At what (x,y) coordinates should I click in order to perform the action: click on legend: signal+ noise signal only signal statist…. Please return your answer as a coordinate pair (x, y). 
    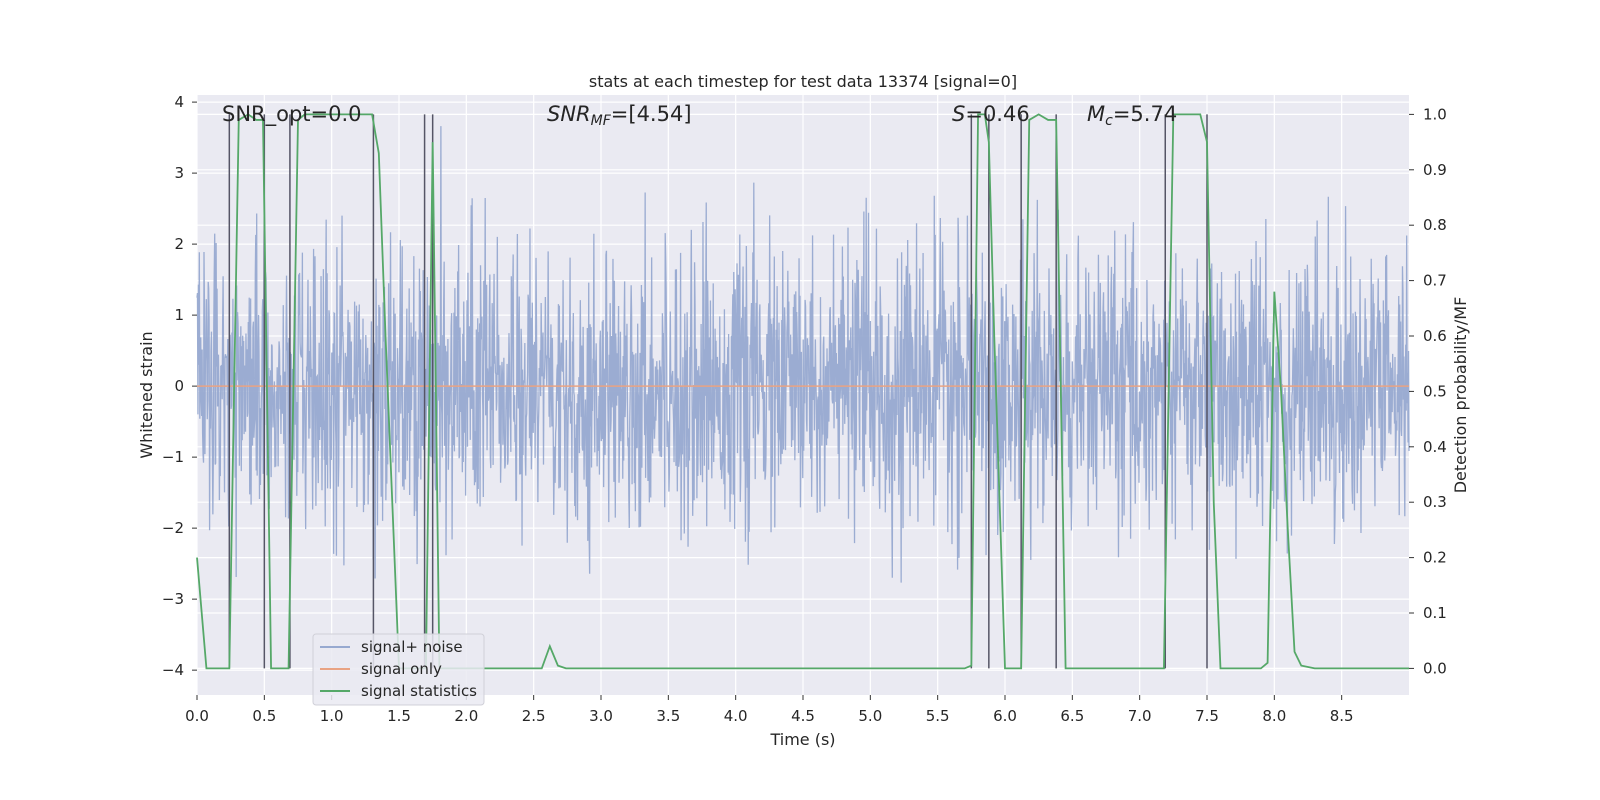
    Looking at the image, I should click on (398, 669).